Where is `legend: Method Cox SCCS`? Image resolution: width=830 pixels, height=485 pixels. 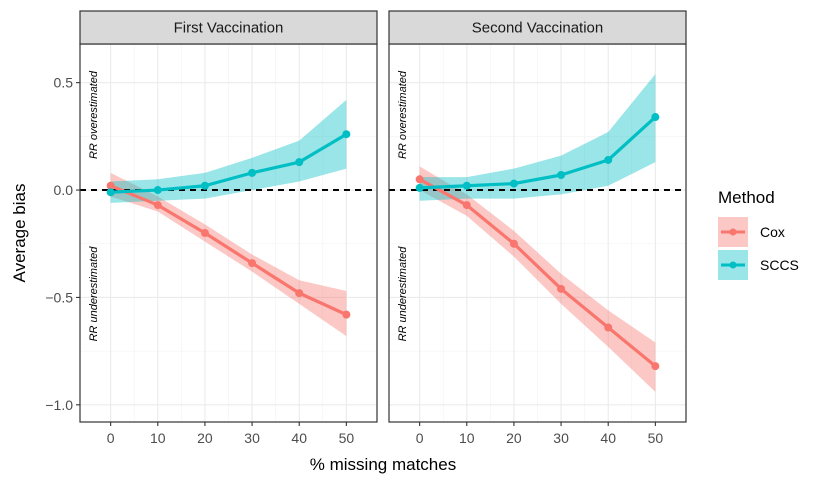
legend: Method Cox SCCS is located at coordinates (758, 234).